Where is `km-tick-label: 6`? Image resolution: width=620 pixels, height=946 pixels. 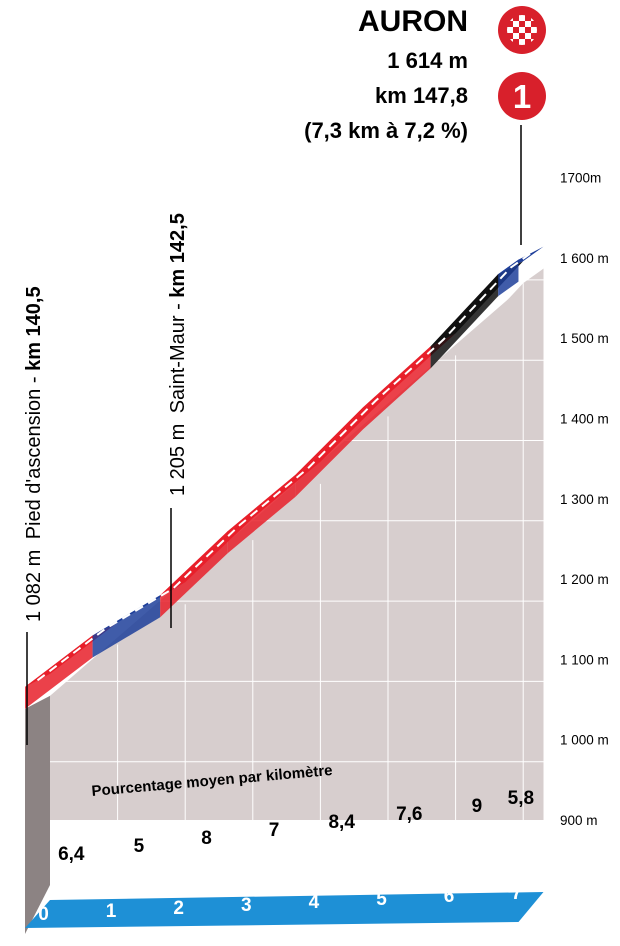
km-tick-label: 6 is located at coordinates (449, 896).